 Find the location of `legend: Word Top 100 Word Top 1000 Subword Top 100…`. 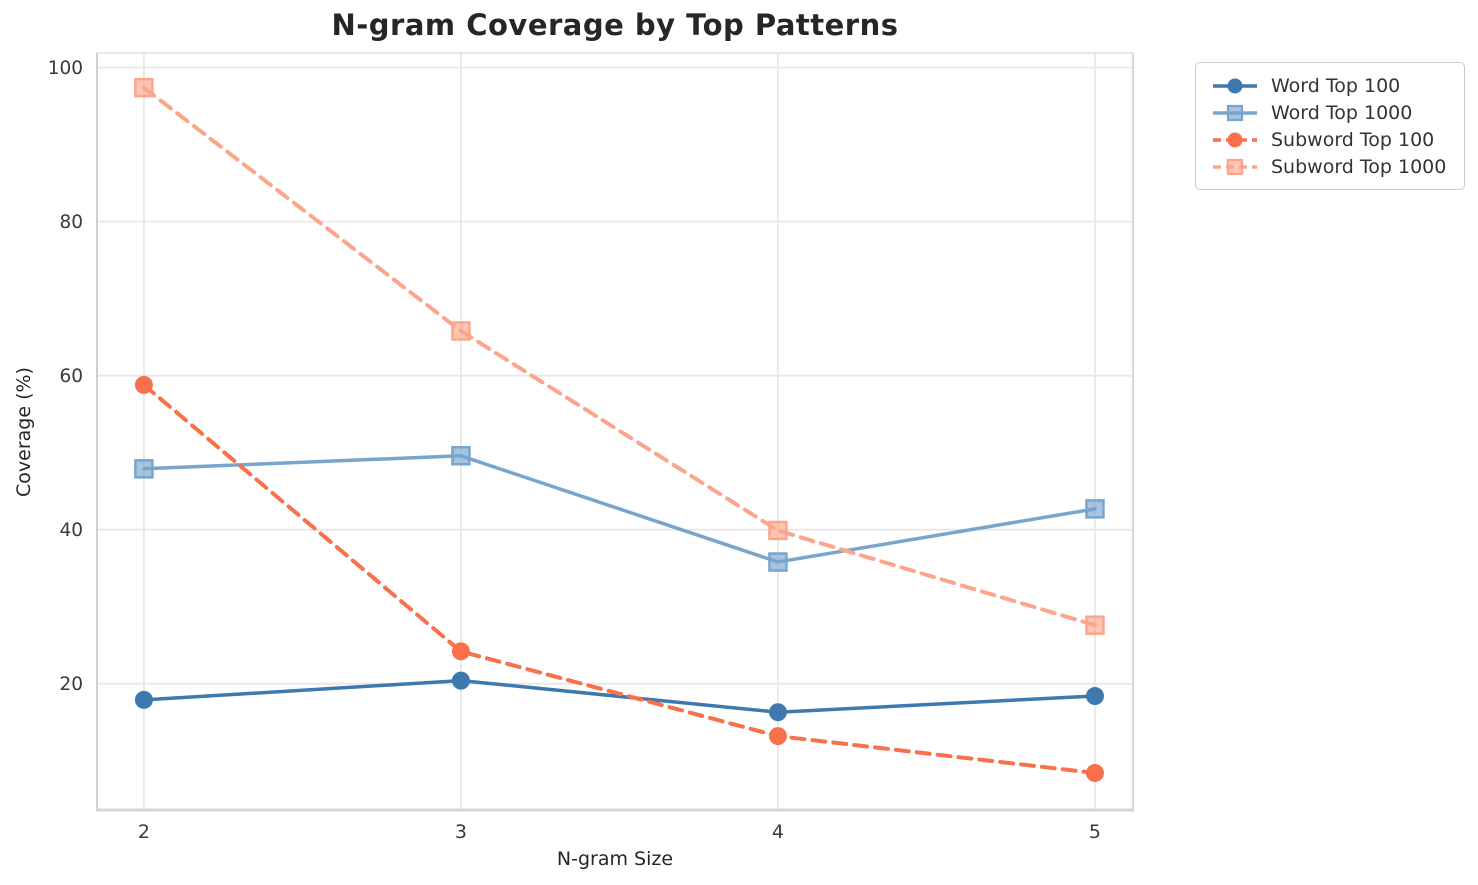

legend: Word Top 100 Word Top 1000 Subword Top 100… is located at coordinates (1330, 126).